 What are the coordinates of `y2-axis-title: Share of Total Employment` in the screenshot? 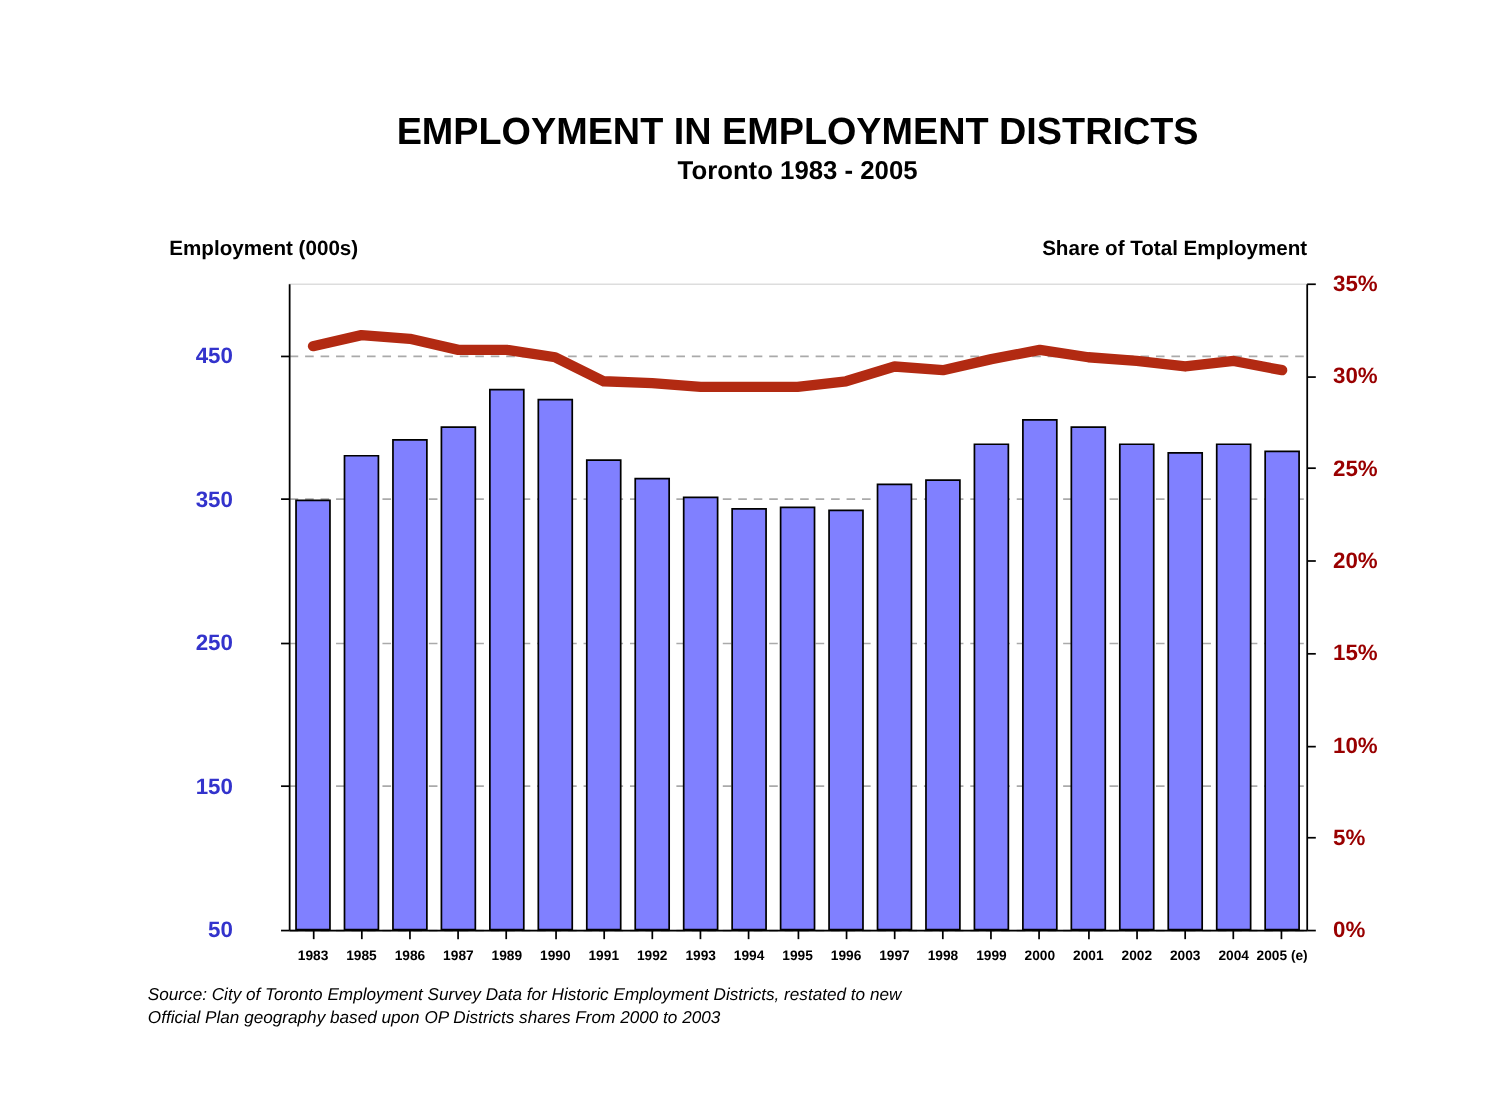 It's located at (1175, 250).